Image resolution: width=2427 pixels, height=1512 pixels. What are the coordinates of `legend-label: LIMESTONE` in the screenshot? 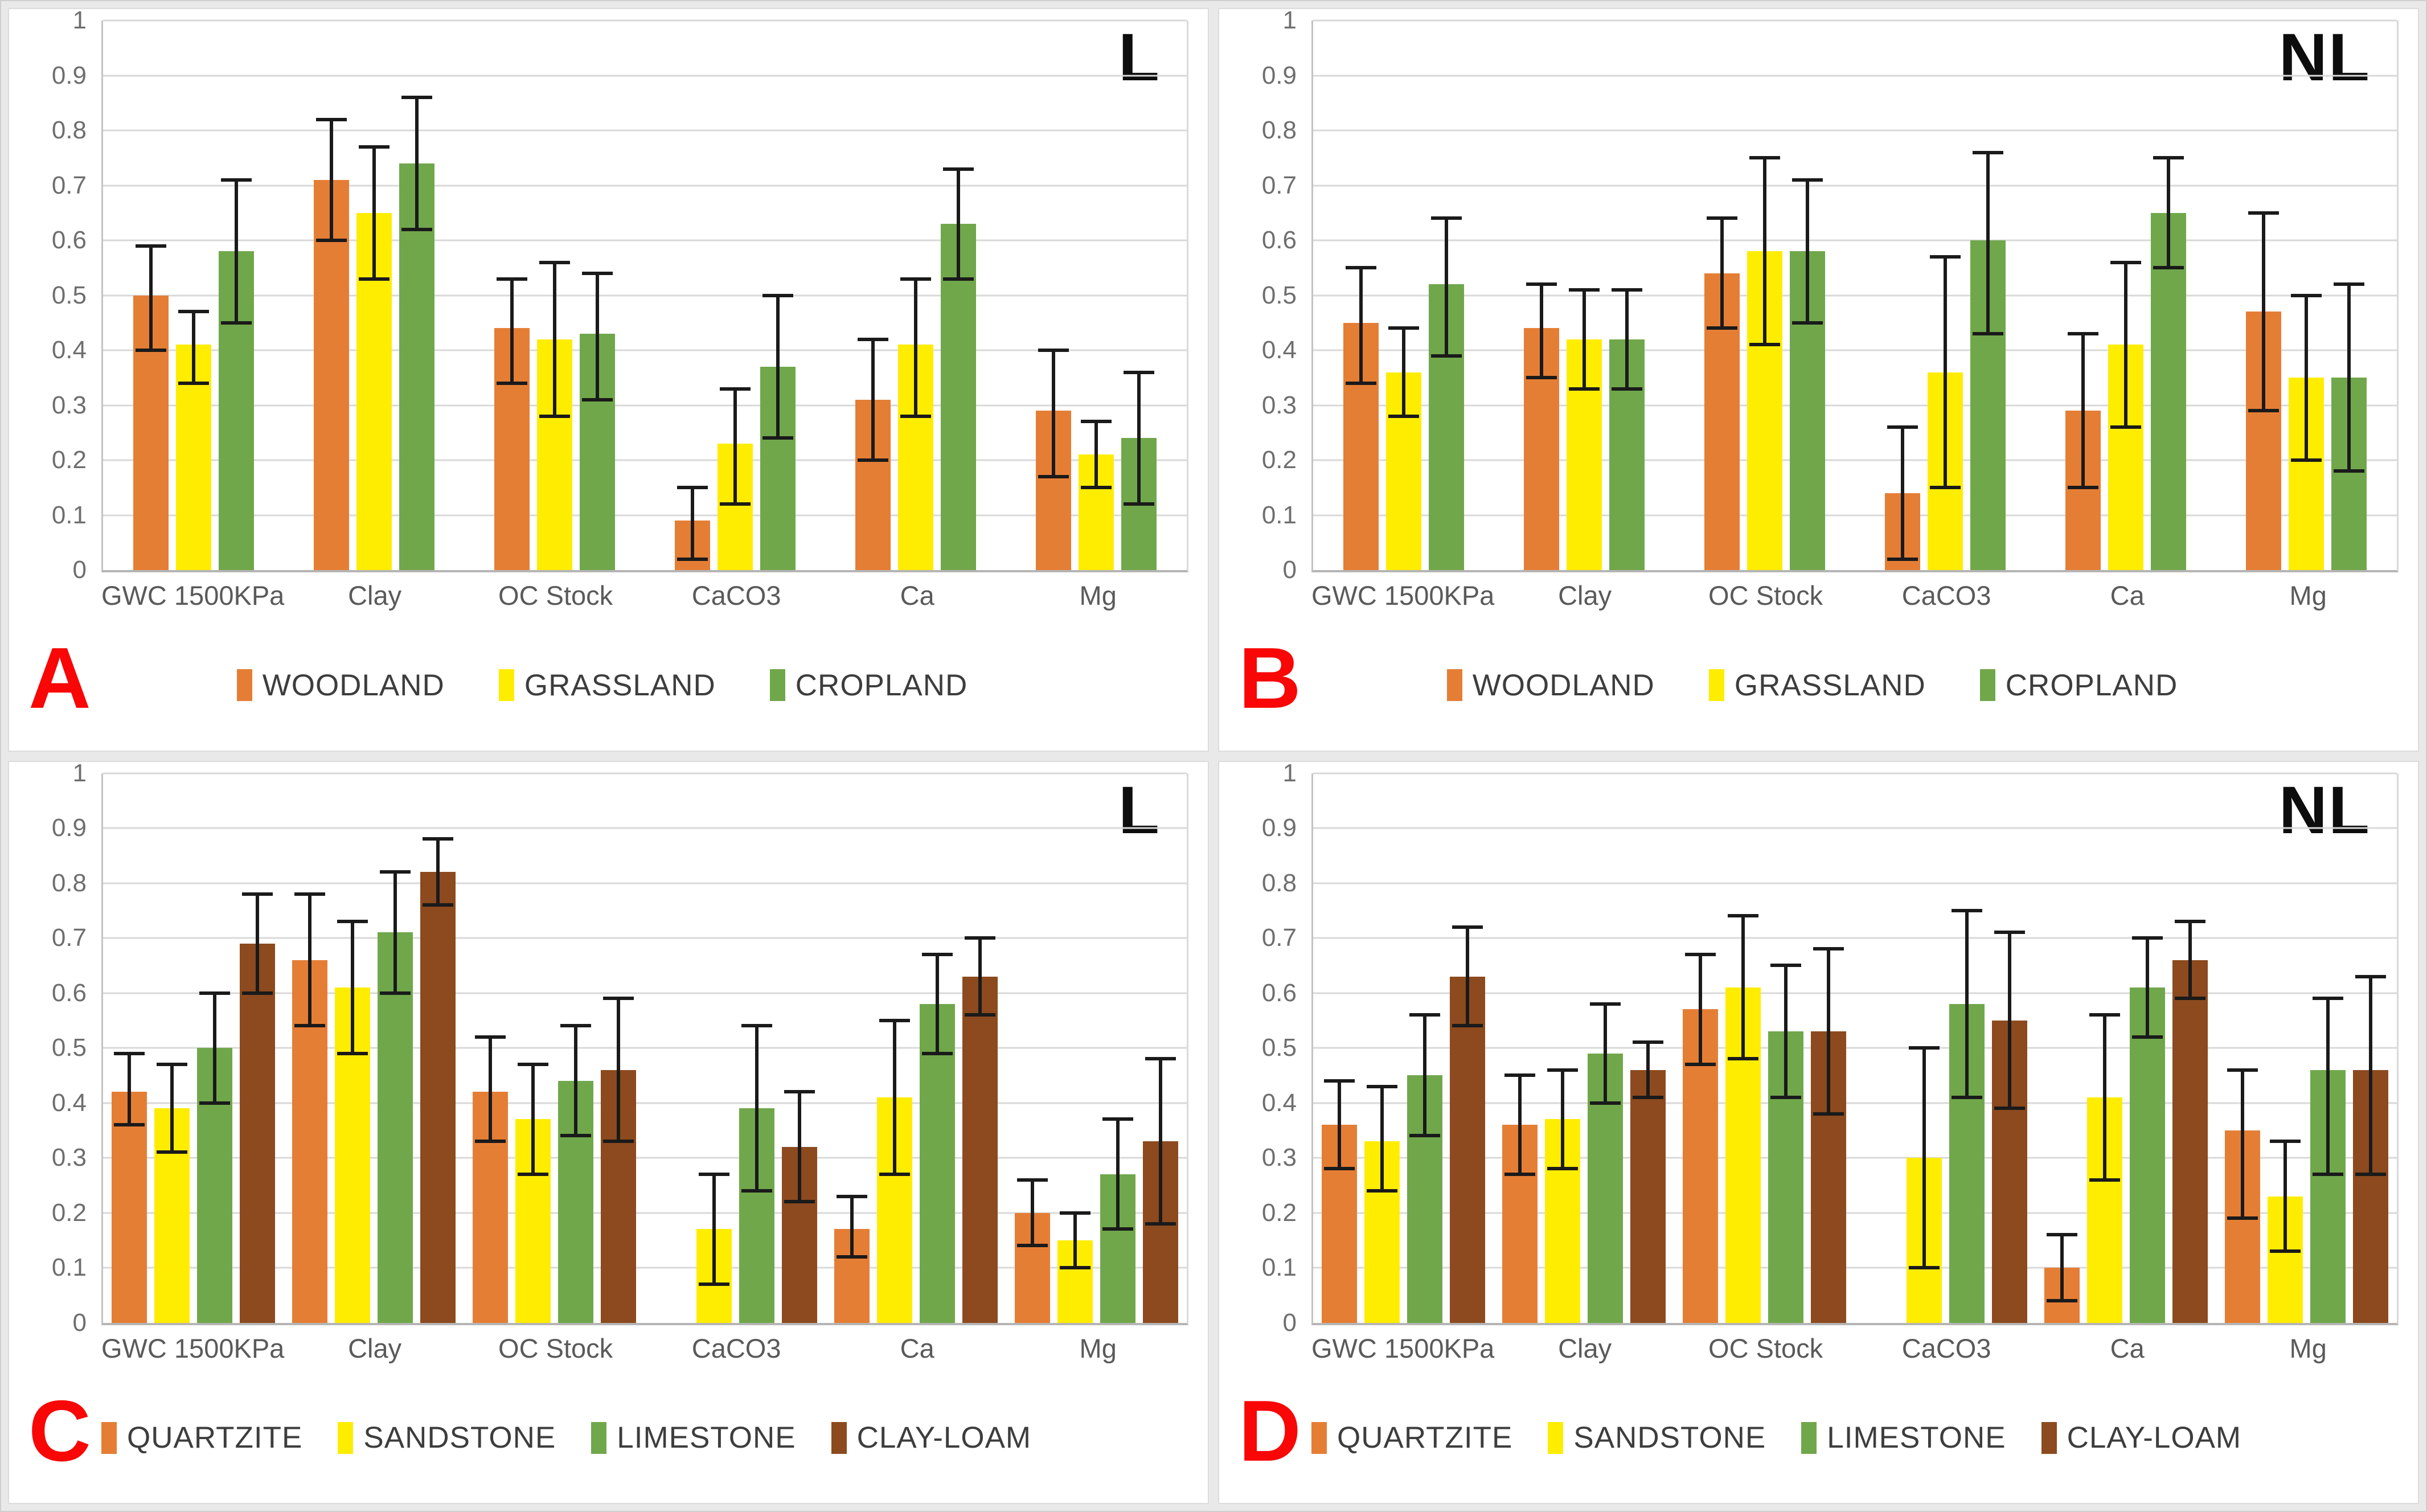 It's located at (707, 1438).